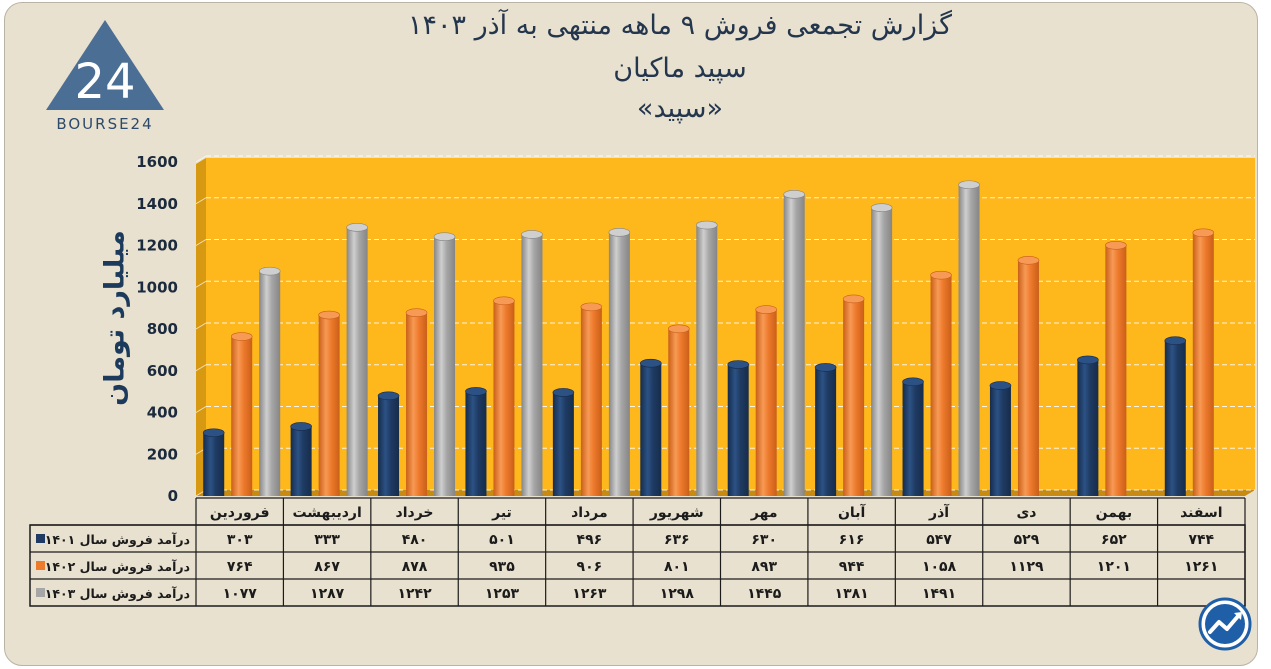 The height and width of the screenshot is (669, 1271). What do you see at coordinates (157, 204) in the screenshot?
I see `y-tick-label: 1400` at bounding box center [157, 204].